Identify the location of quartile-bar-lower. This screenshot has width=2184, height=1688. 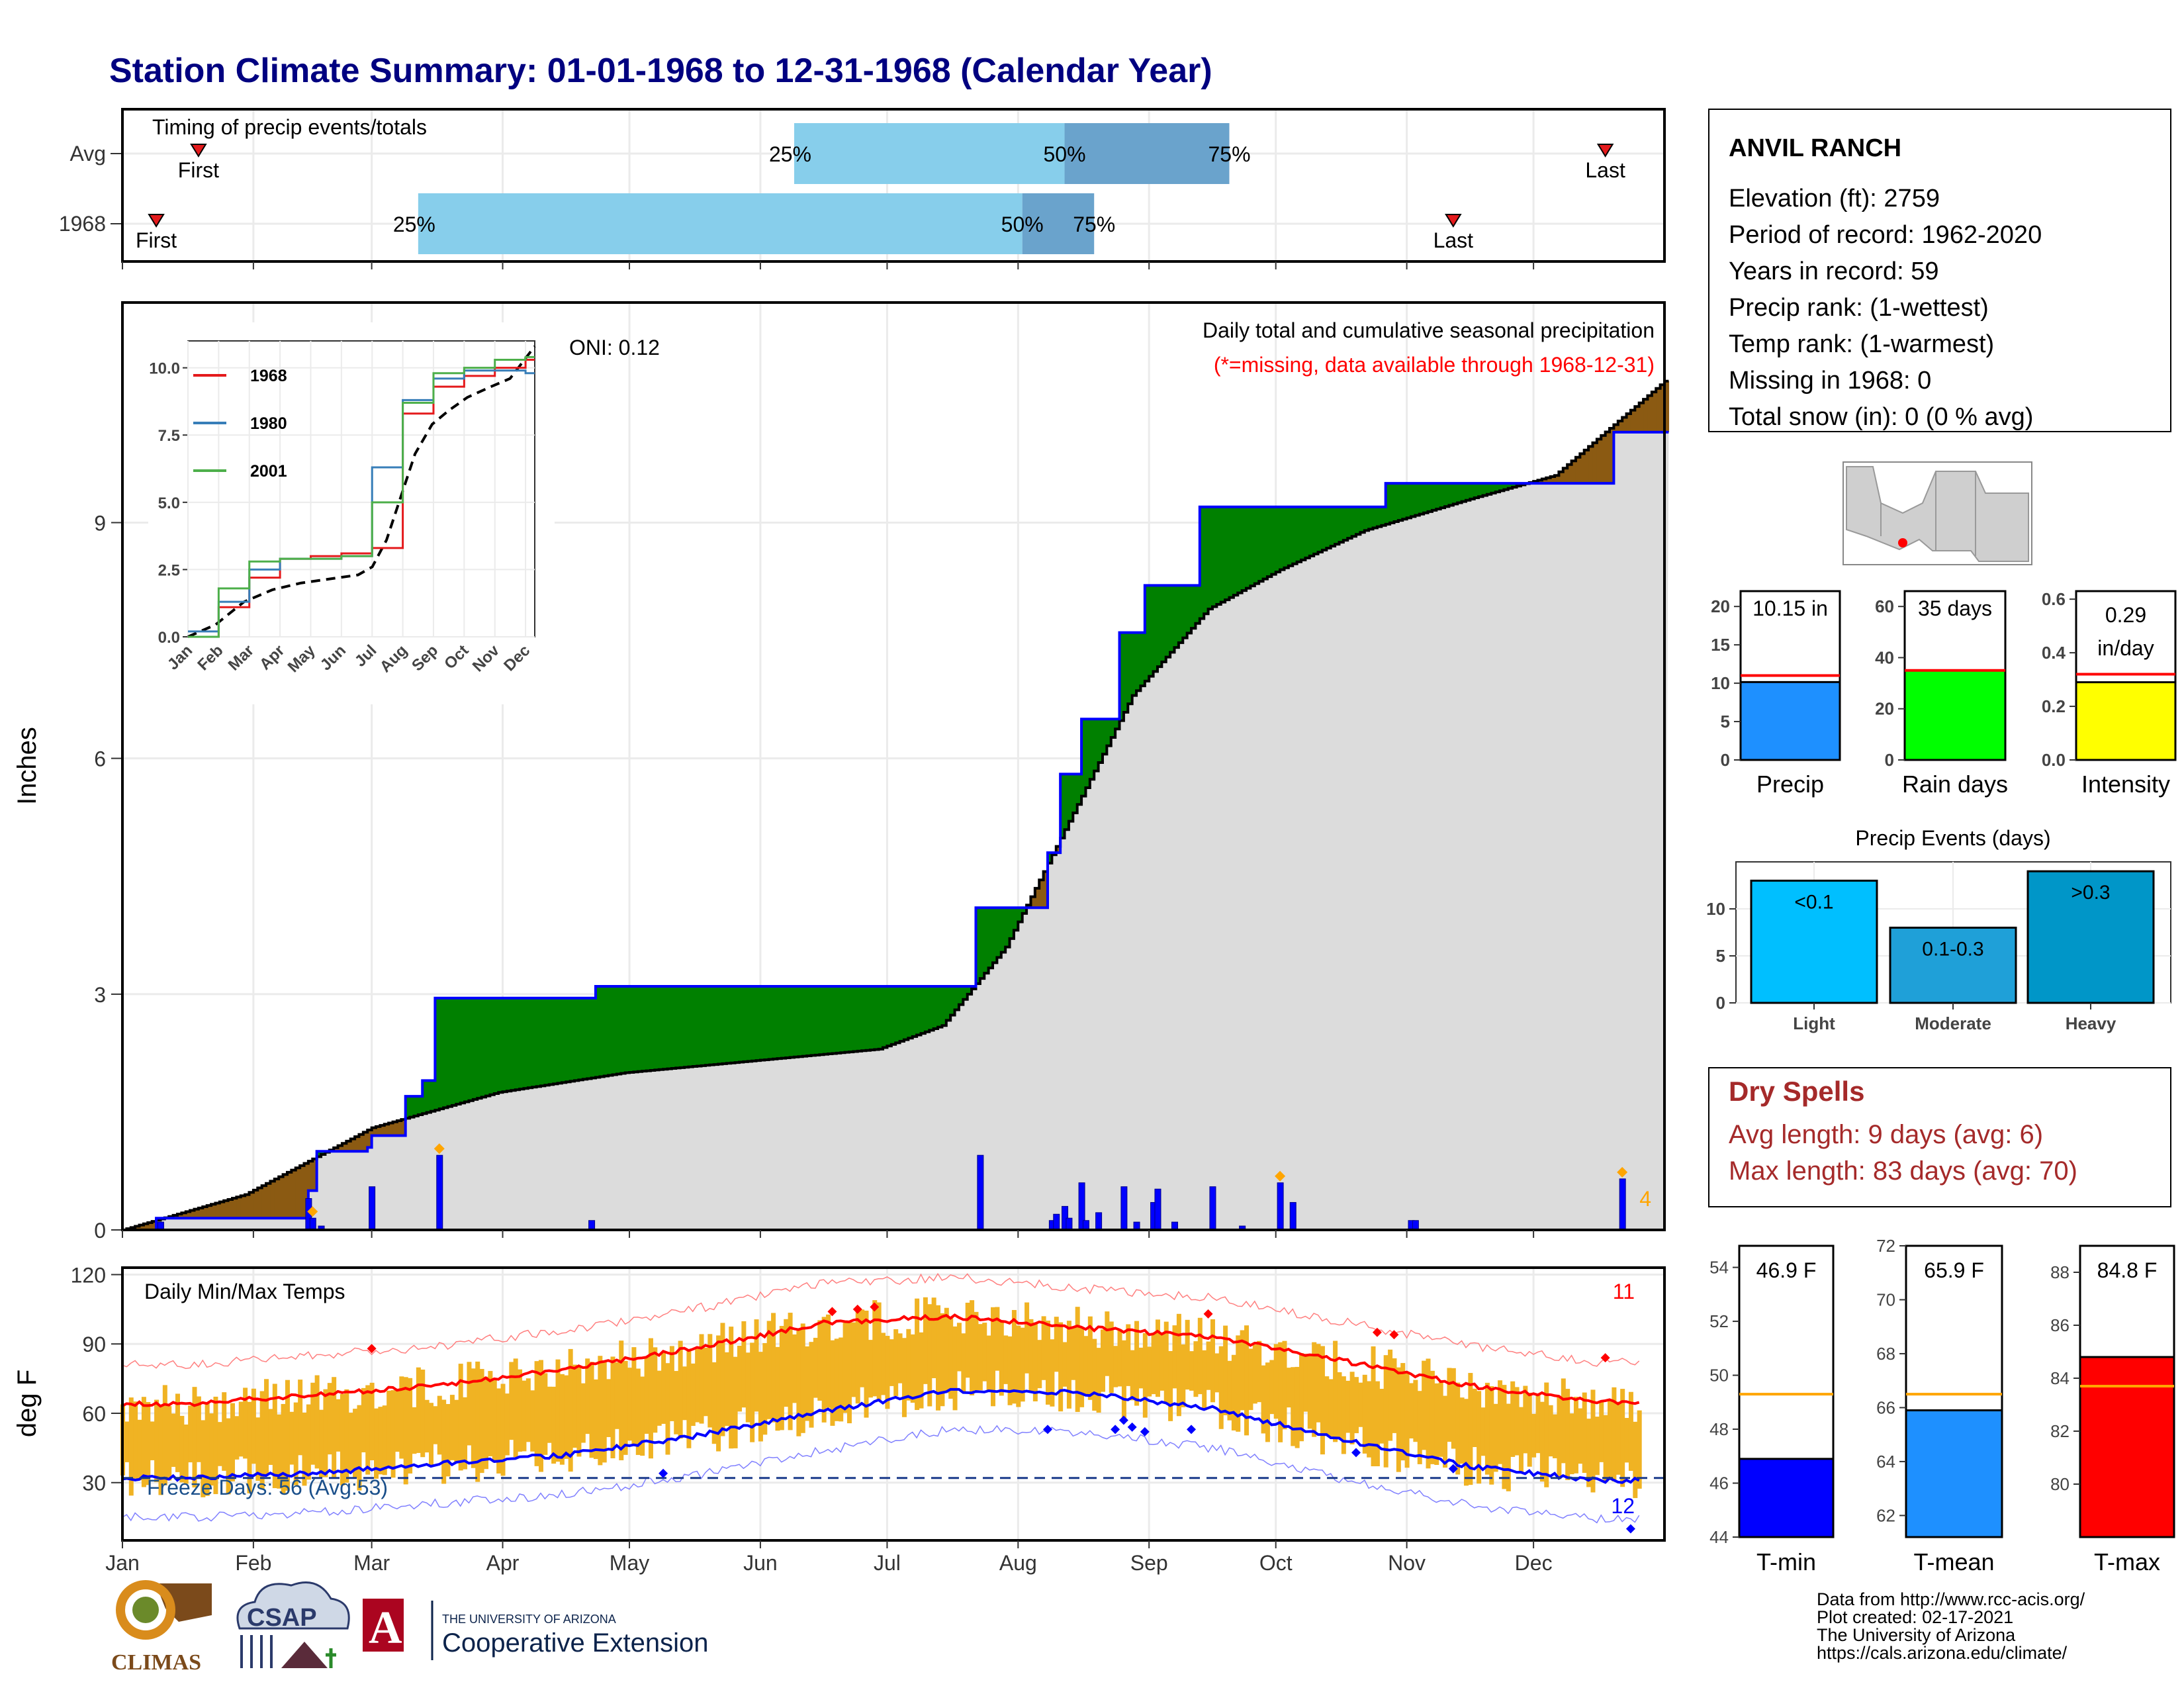
(930, 153).